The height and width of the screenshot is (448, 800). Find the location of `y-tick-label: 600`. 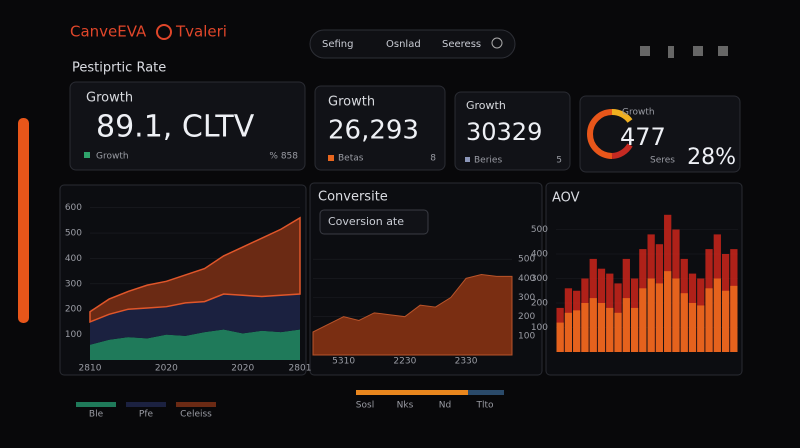

y-tick-label: 600 is located at coordinates (73, 208).